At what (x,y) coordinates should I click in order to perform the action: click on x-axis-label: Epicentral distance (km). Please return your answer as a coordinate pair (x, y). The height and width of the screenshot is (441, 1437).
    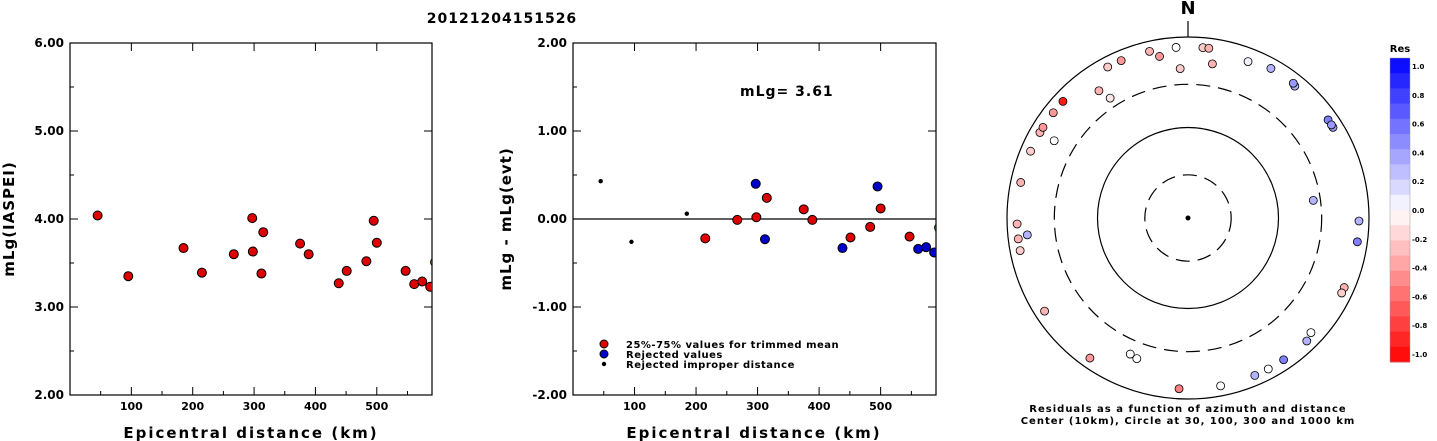
    Looking at the image, I should click on (753, 432).